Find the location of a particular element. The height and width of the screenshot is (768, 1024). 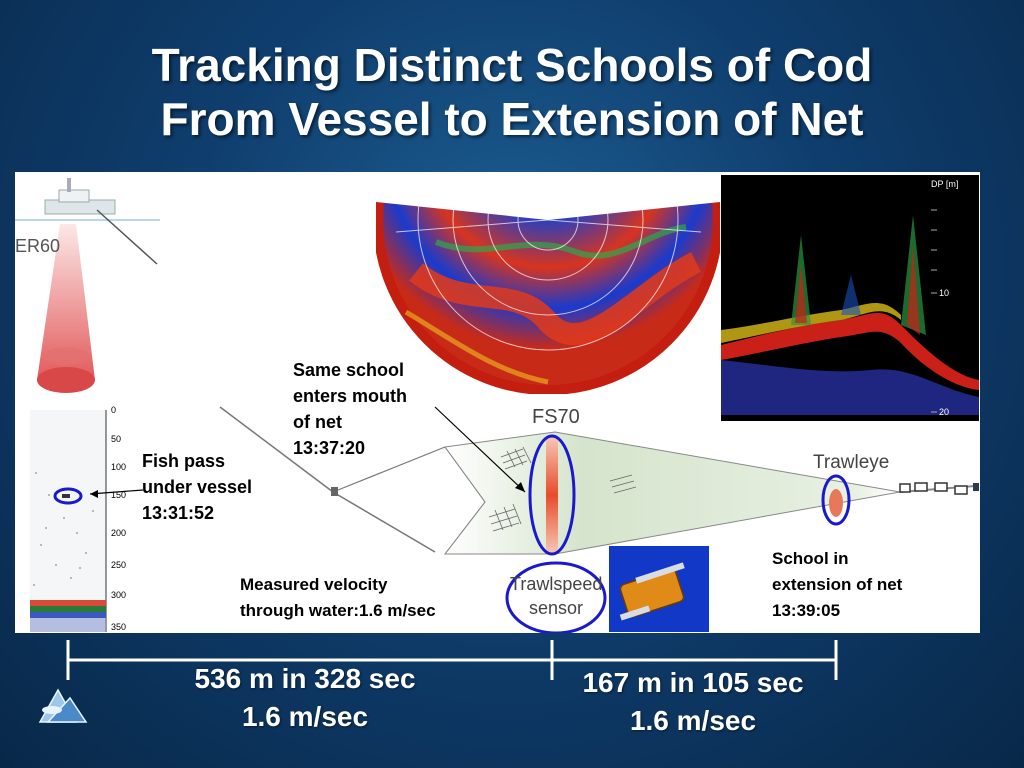

depth-tick: 250 is located at coordinates (119, 565).